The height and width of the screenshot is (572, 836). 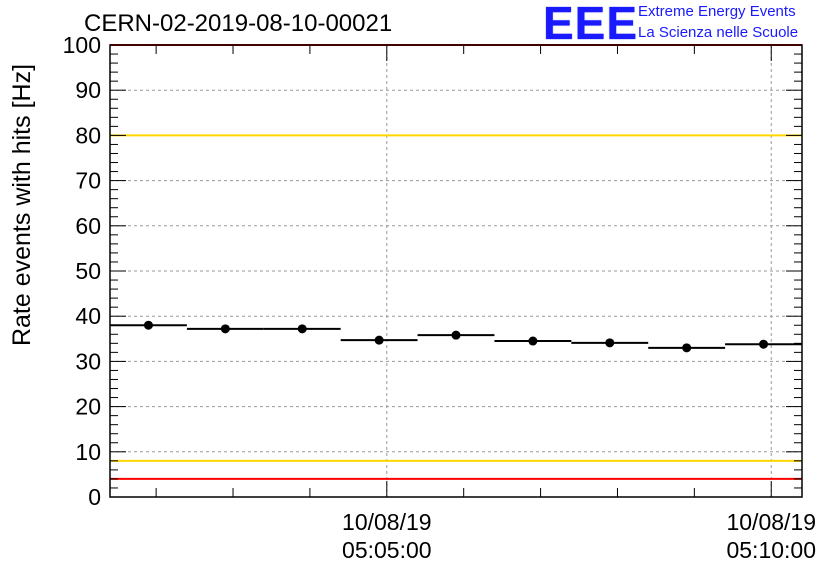 What do you see at coordinates (88, 316) in the screenshot?
I see `y-tick-label: 40` at bounding box center [88, 316].